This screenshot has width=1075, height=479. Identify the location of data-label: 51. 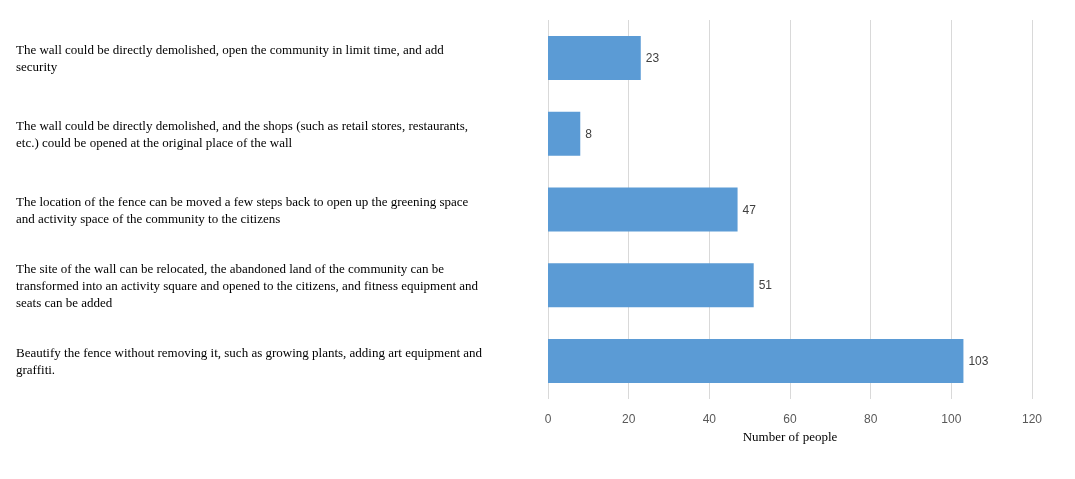
(765, 285).